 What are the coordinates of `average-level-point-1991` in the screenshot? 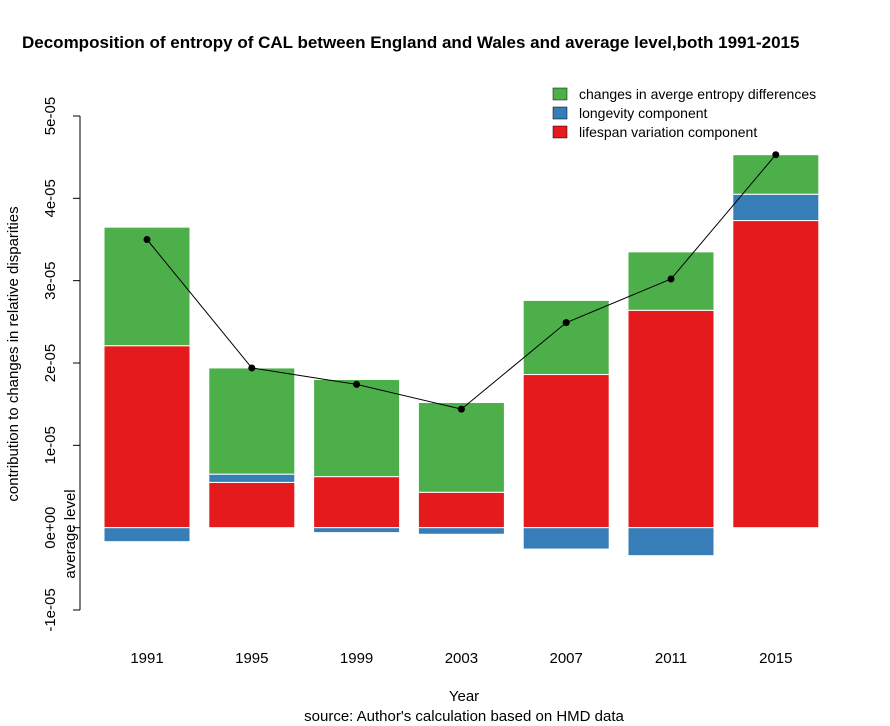 It's located at (147, 239).